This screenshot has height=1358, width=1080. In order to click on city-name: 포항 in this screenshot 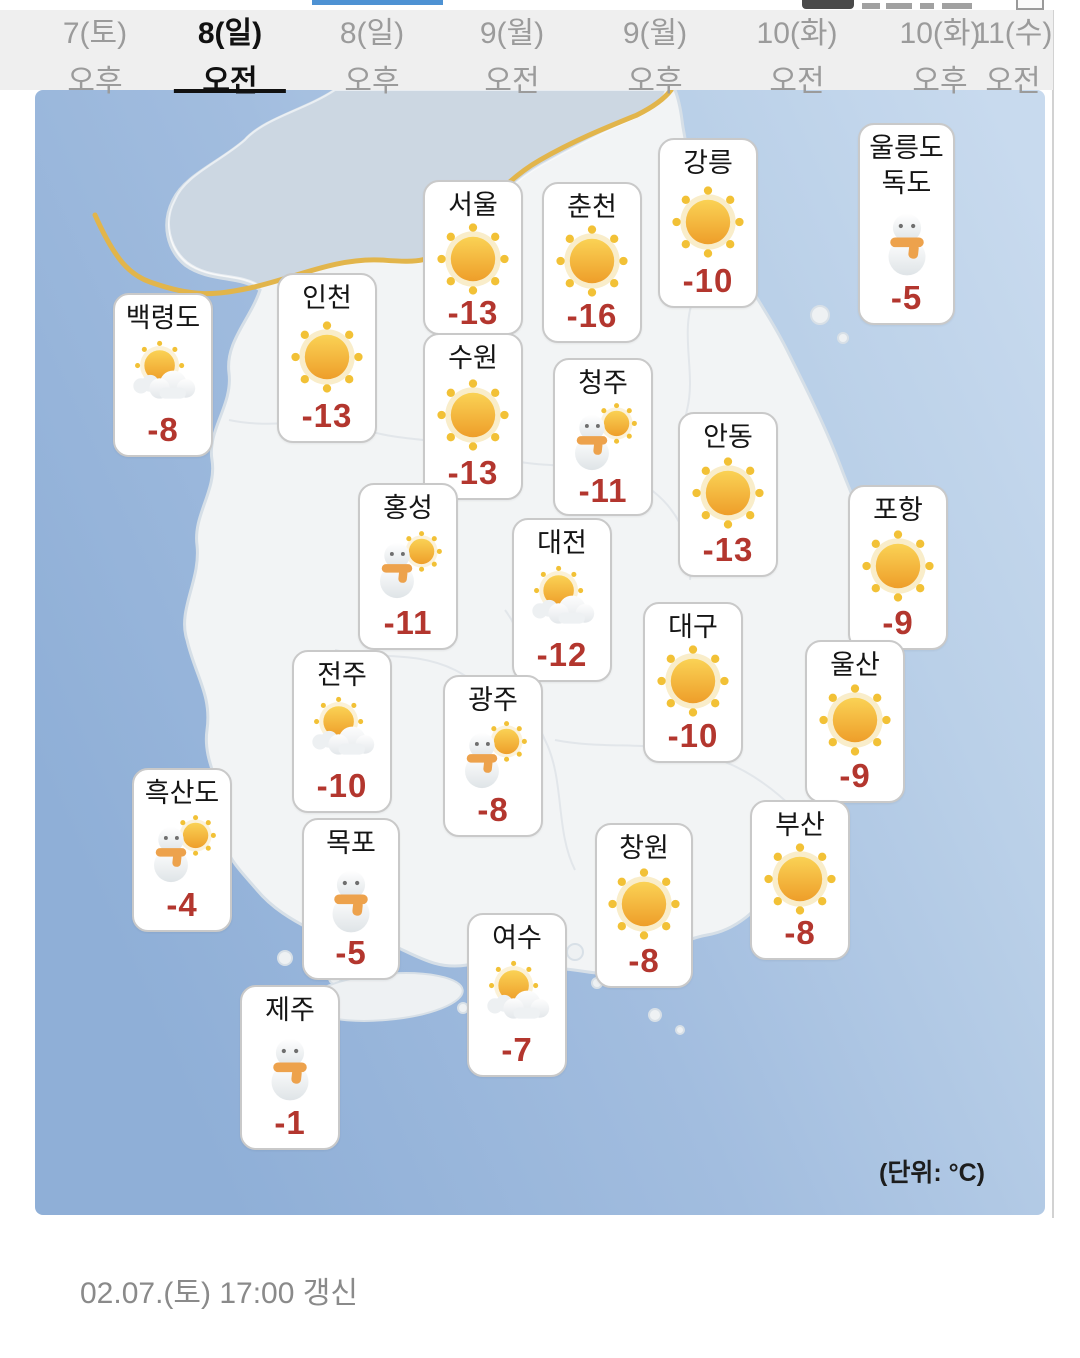, I will do `click(898, 510)`.